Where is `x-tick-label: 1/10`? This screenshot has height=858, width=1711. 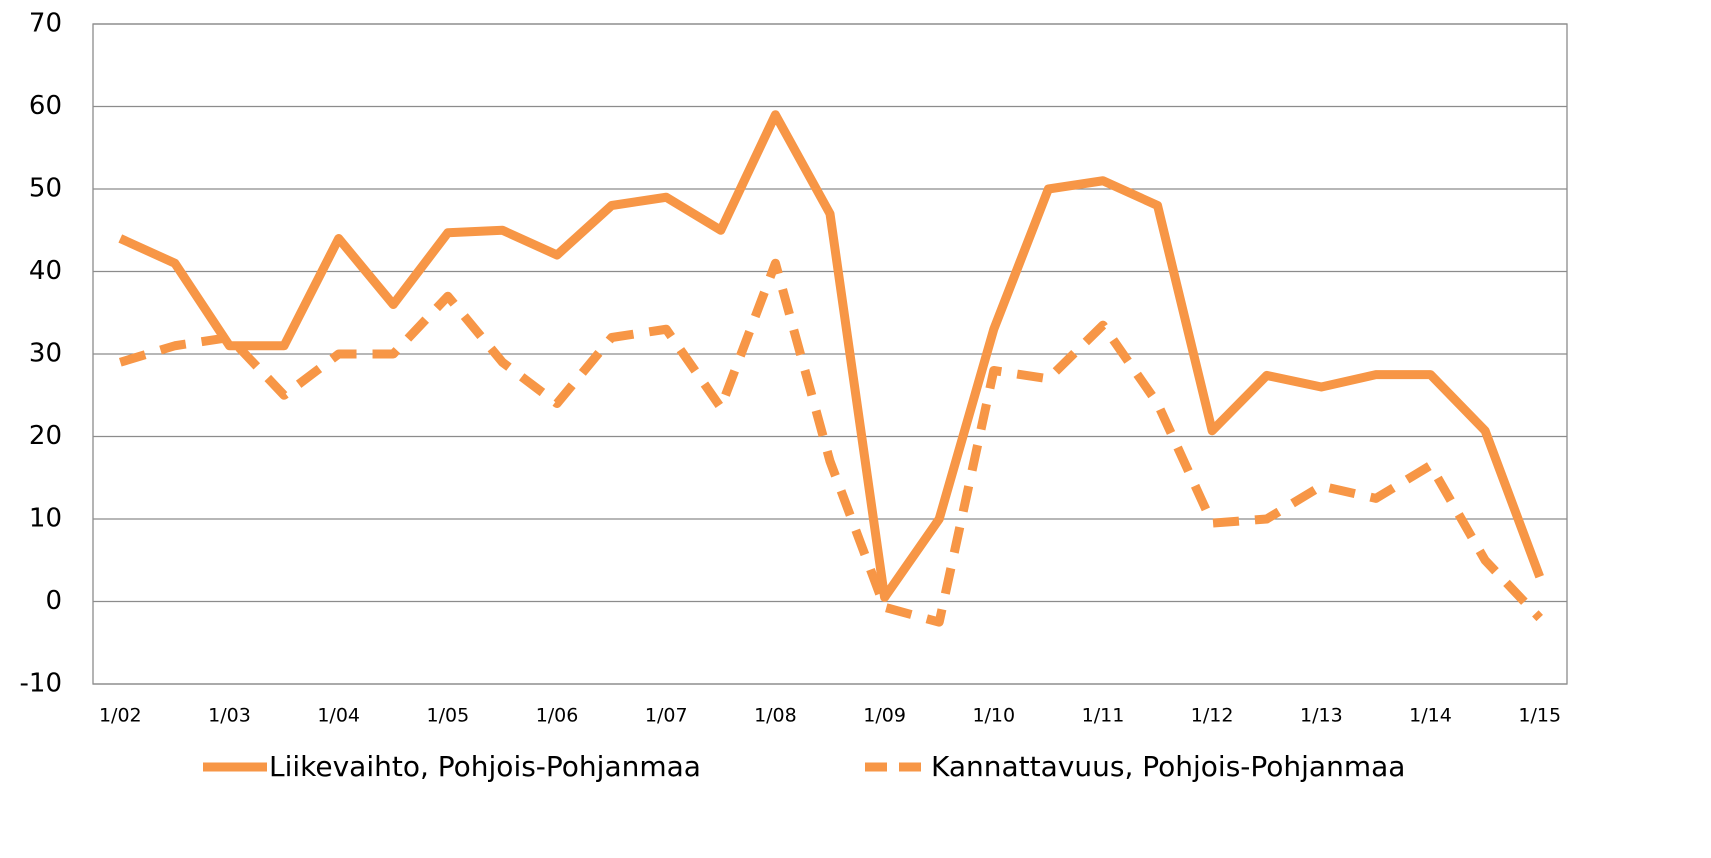
x-tick-label: 1/10 is located at coordinates (993, 716).